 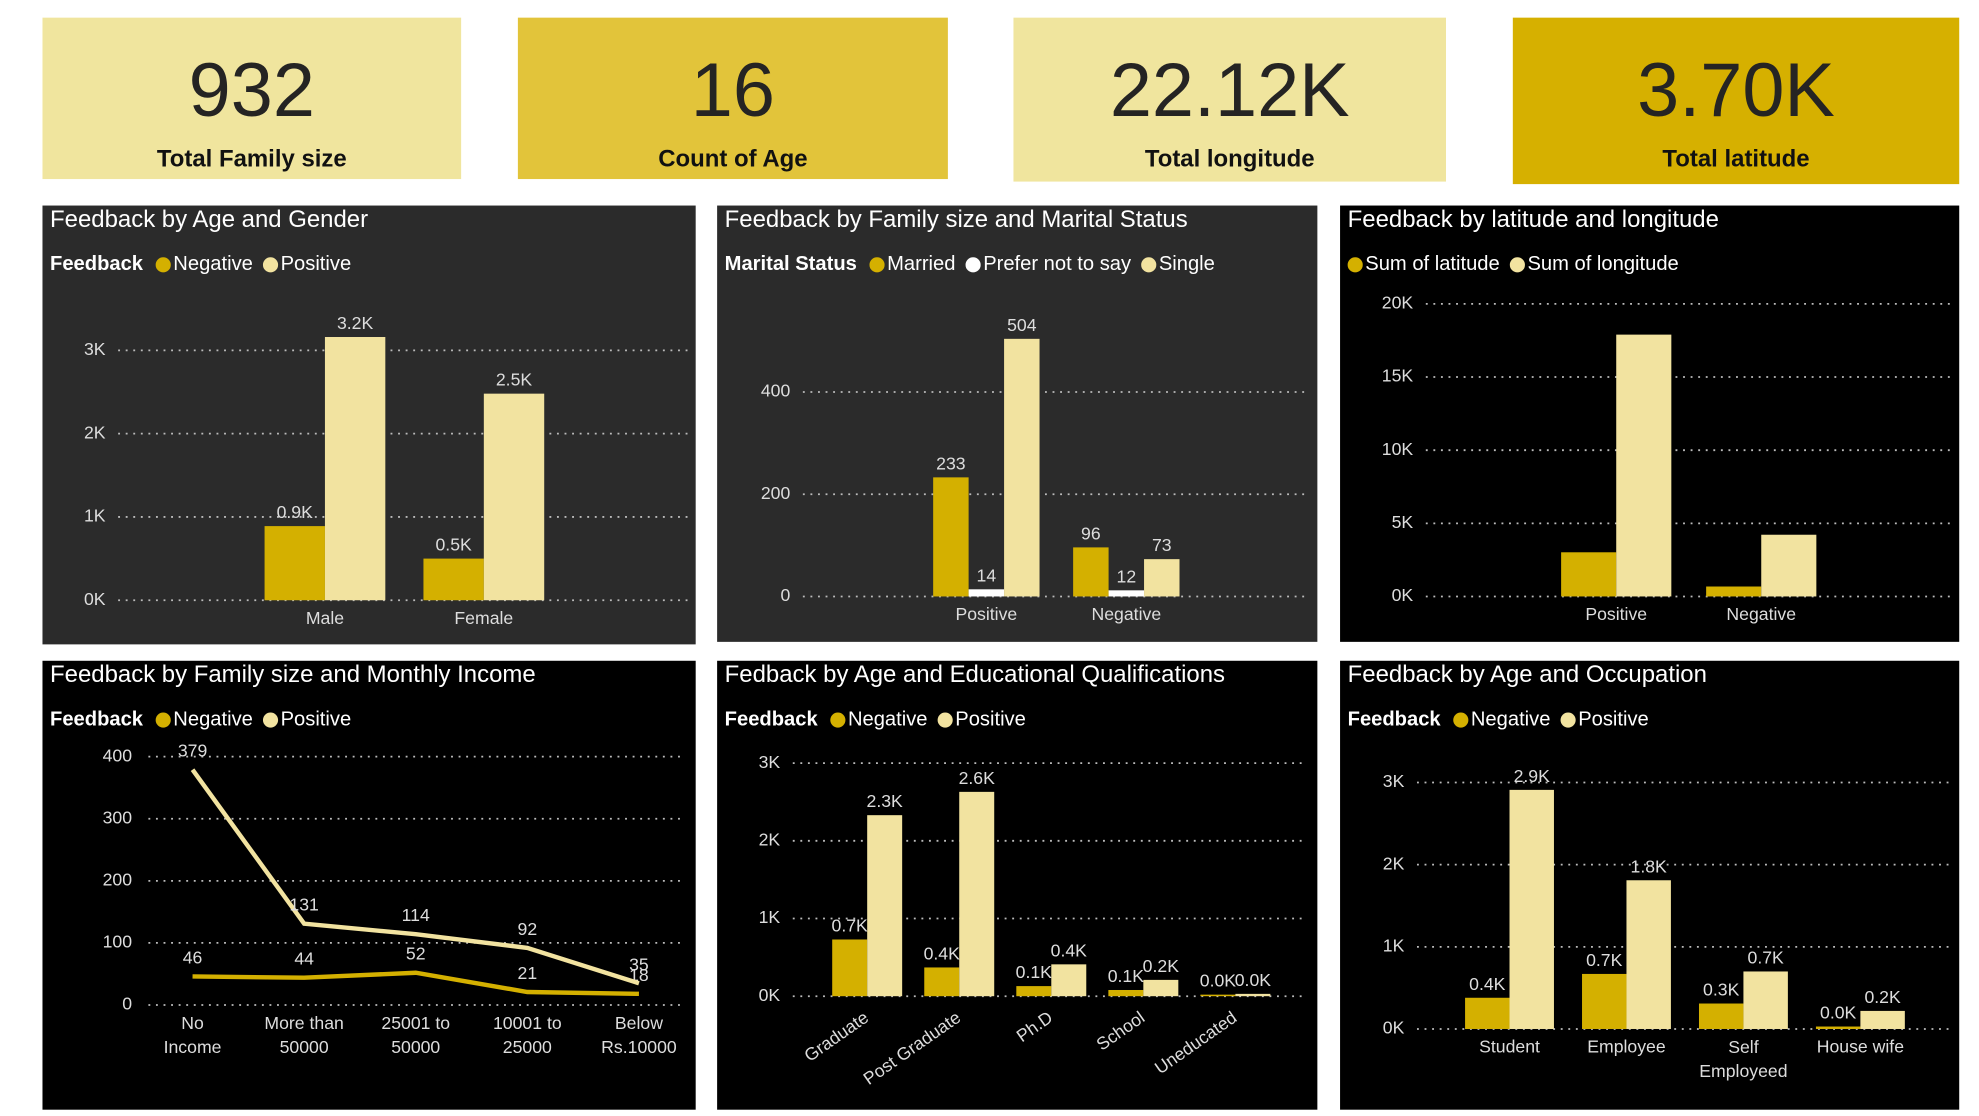 What do you see at coordinates (355, 323) in the screenshot?
I see `data-label: 3.2K` at bounding box center [355, 323].